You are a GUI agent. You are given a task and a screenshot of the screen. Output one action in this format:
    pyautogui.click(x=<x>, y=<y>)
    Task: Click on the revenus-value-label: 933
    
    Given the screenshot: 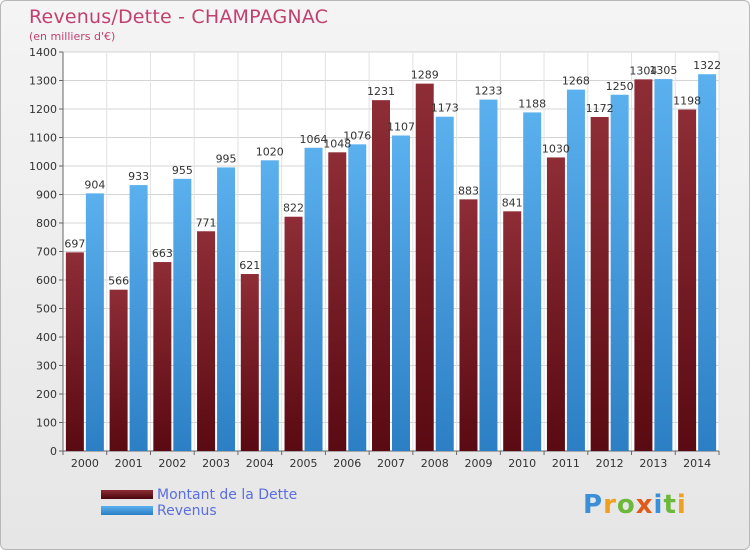 What is the action you would take?
    pyautogui.click(x=138, y=176)
    